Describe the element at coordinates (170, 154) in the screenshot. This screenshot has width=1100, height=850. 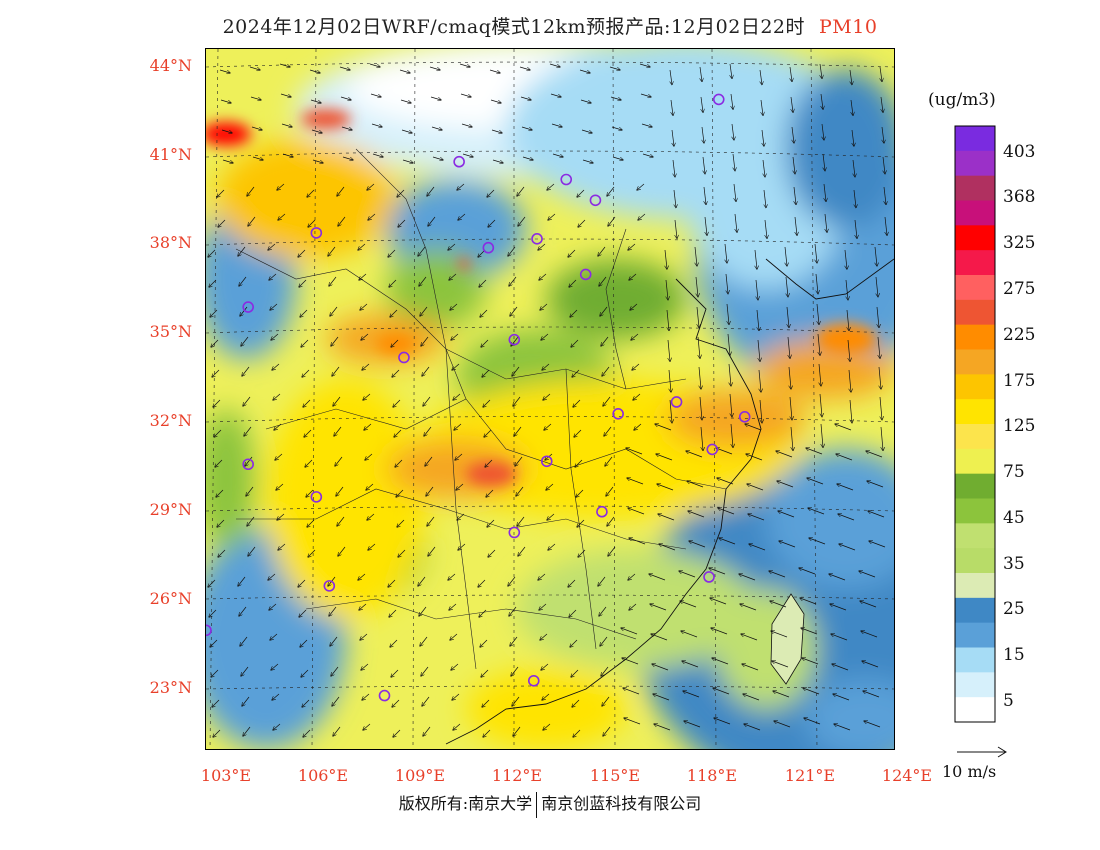
I see `lat-label: 41°N` at that location.